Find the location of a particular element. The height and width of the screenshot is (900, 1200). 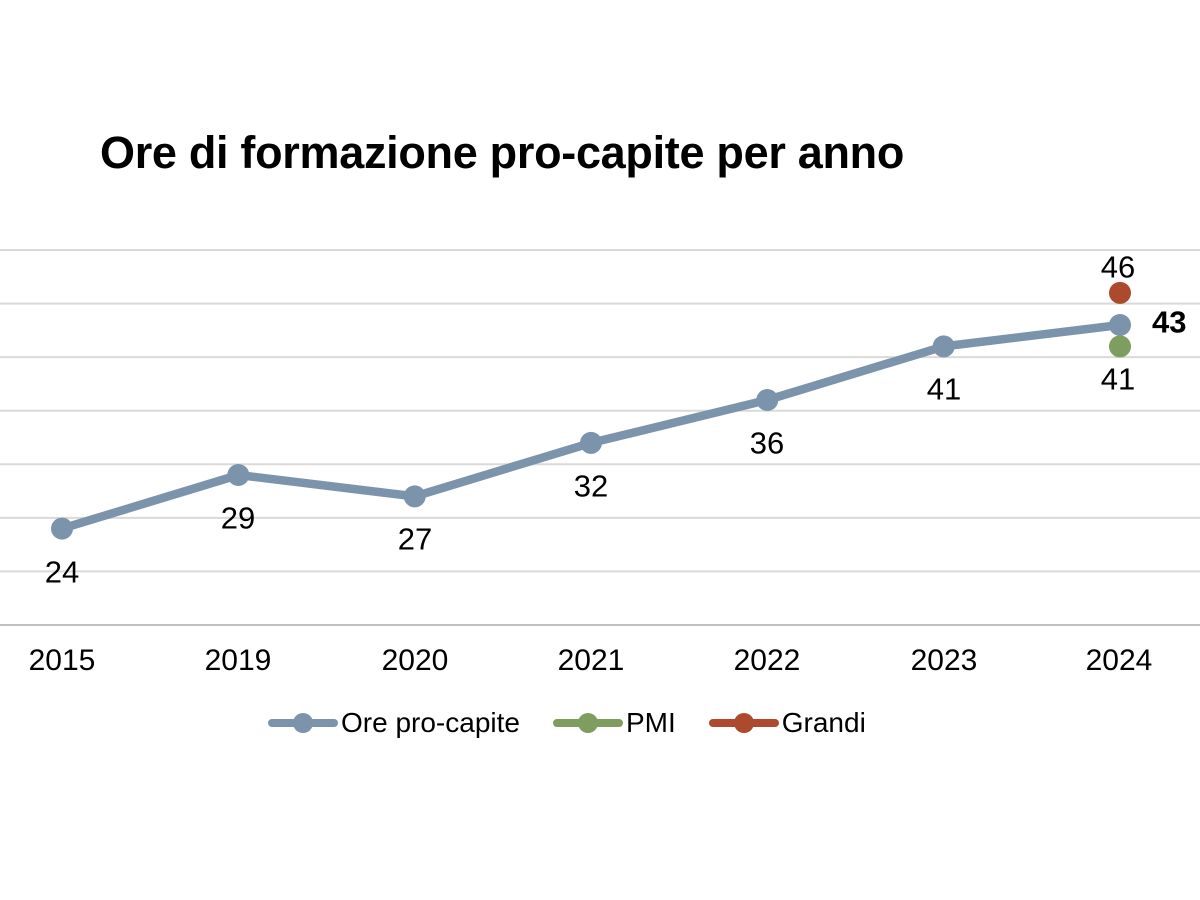

data-label-2023: 41 is located at coordinates (944, 389).